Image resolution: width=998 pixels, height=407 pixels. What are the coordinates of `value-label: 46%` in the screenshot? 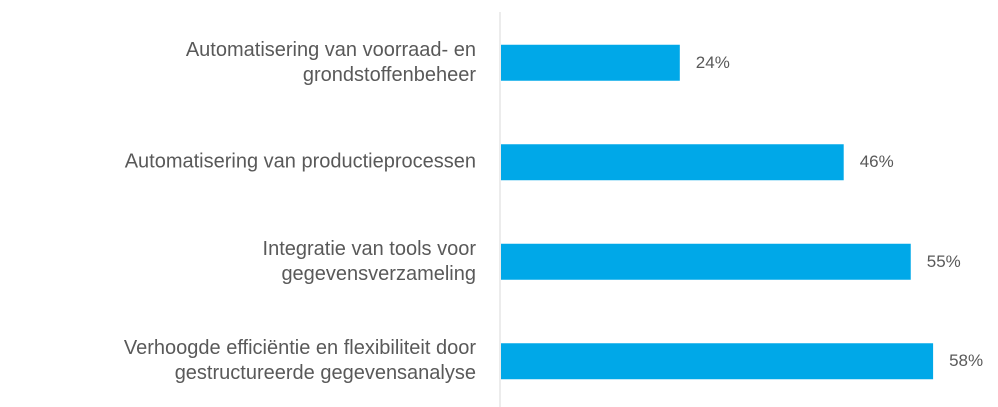 It's located at (876, 162).